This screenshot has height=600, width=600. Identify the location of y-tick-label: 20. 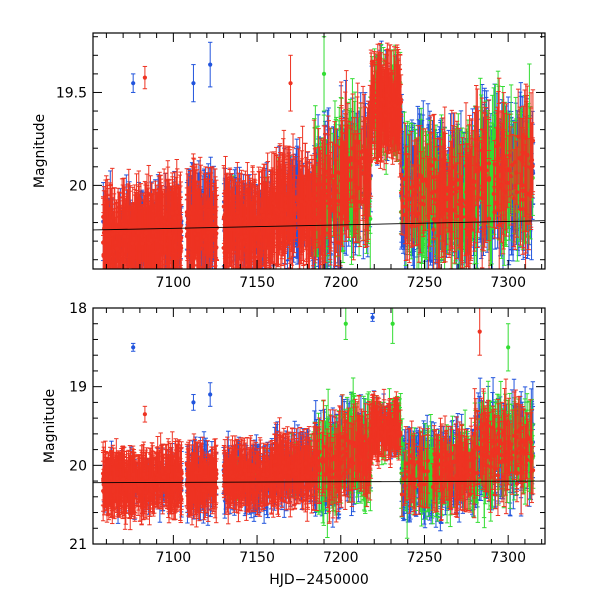
(78, 186).